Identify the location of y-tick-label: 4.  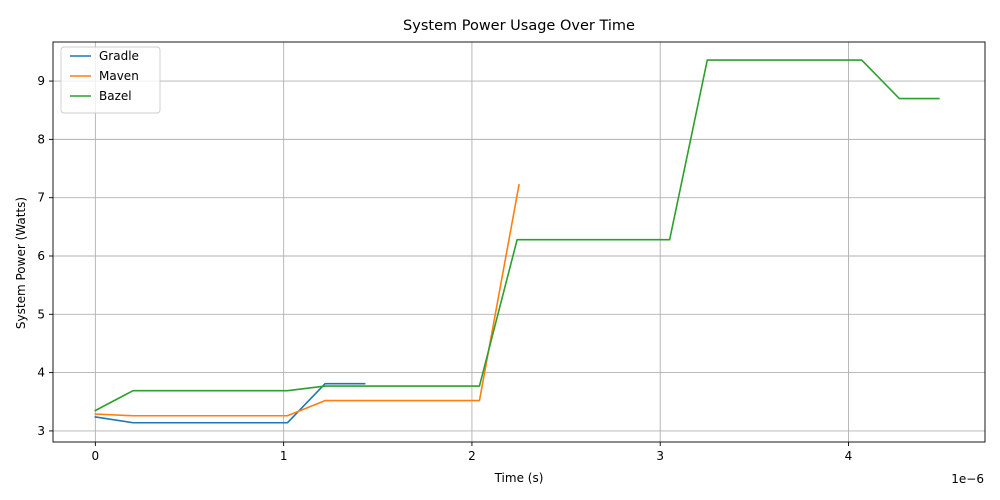
(41, 373).